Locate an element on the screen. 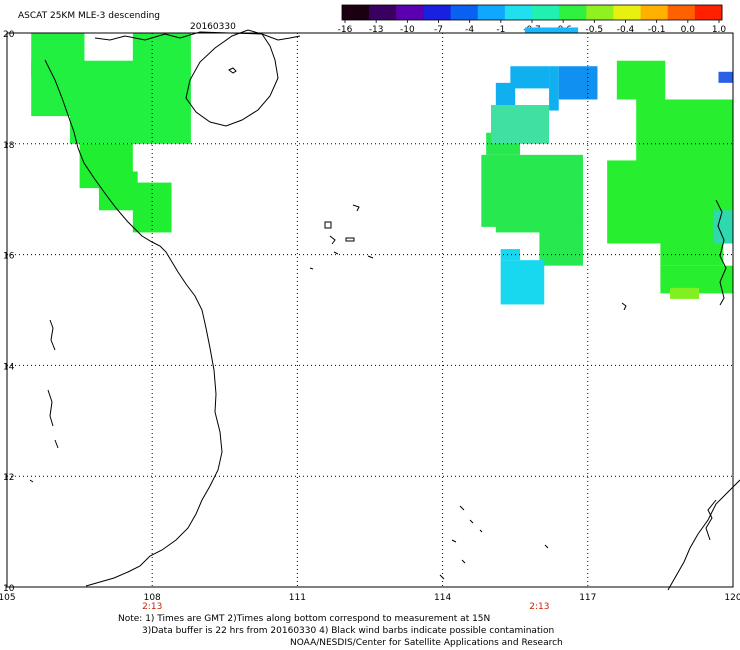 Image resolution: width=740 pixels, height=650 pixels. philippines-coast-north is located at coordinates (721, 252).